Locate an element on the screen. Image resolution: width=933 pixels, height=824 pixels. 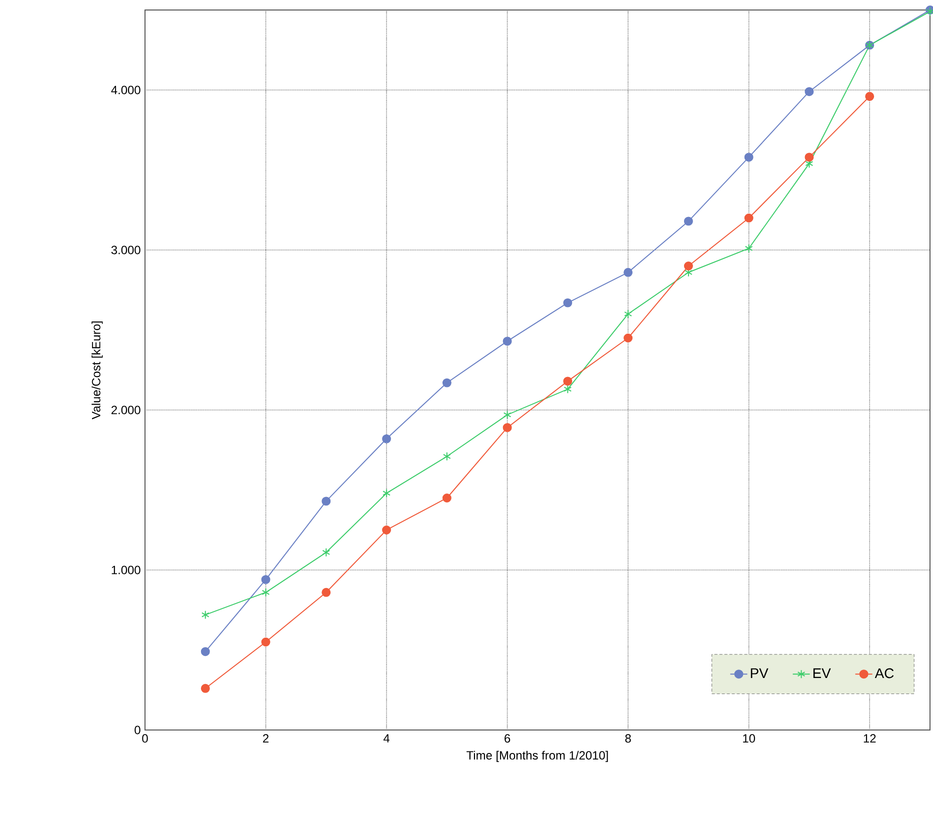
y-axis-title: Value/Cost [kEuro] is located at coordinates (97, 370).